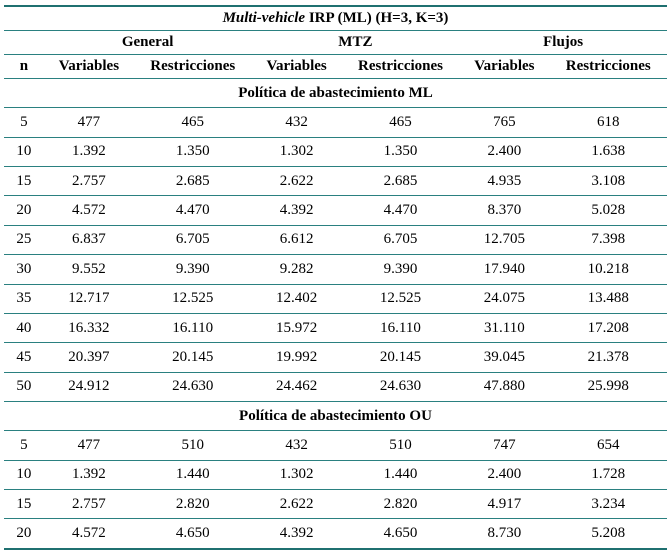  What do you see at coordinates (608, 268) in the screenshot?
I see `value-cell: 10.218` at bounding box center [608, 268].